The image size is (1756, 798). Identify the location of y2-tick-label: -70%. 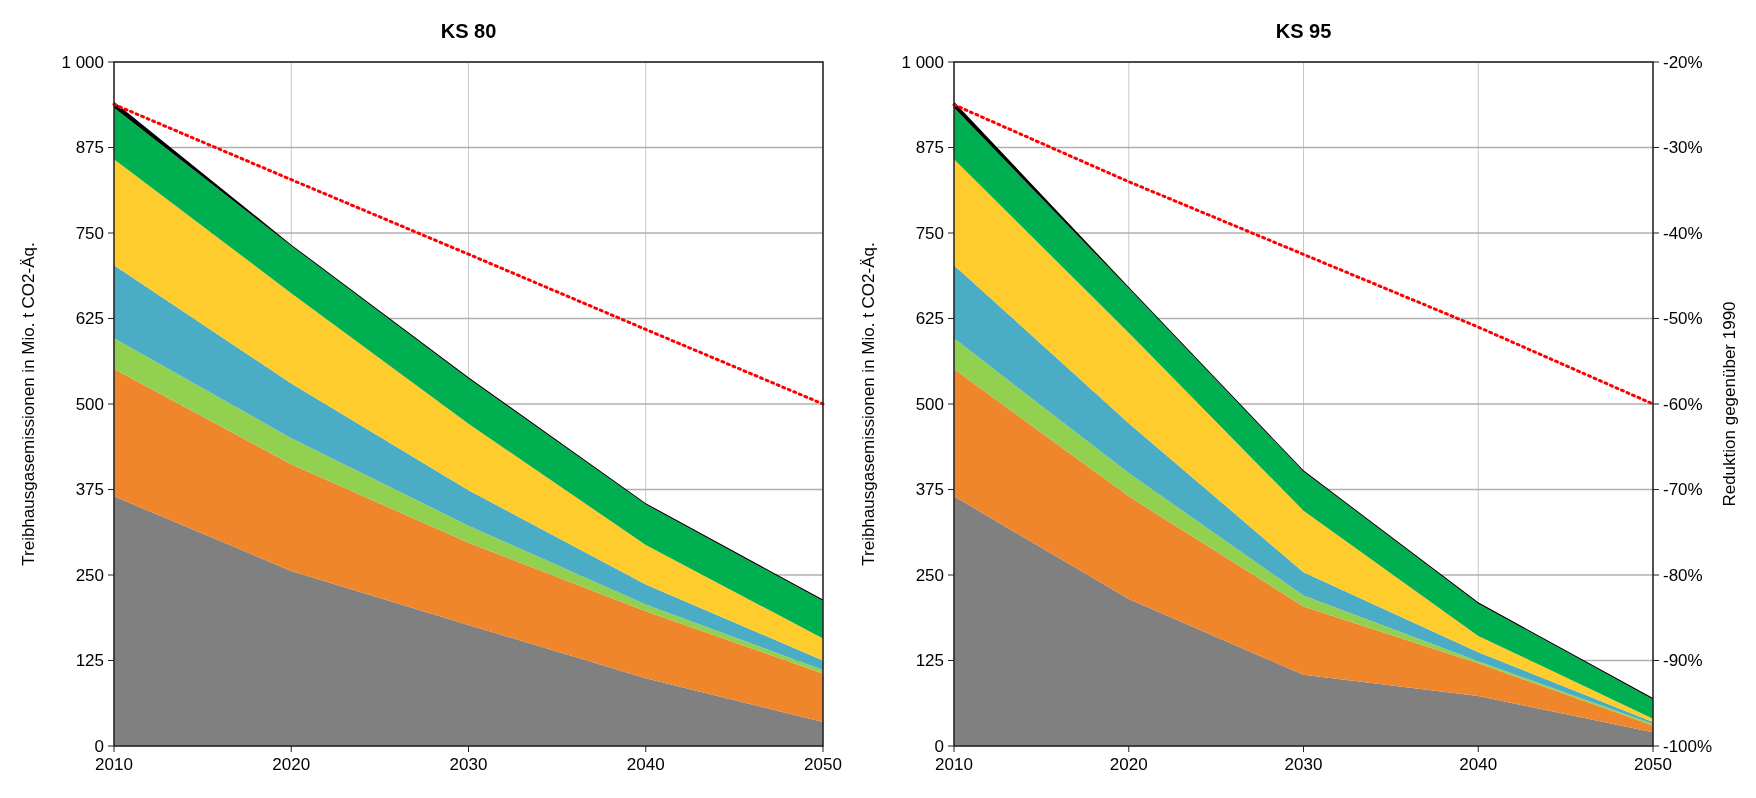
(1683, 490).